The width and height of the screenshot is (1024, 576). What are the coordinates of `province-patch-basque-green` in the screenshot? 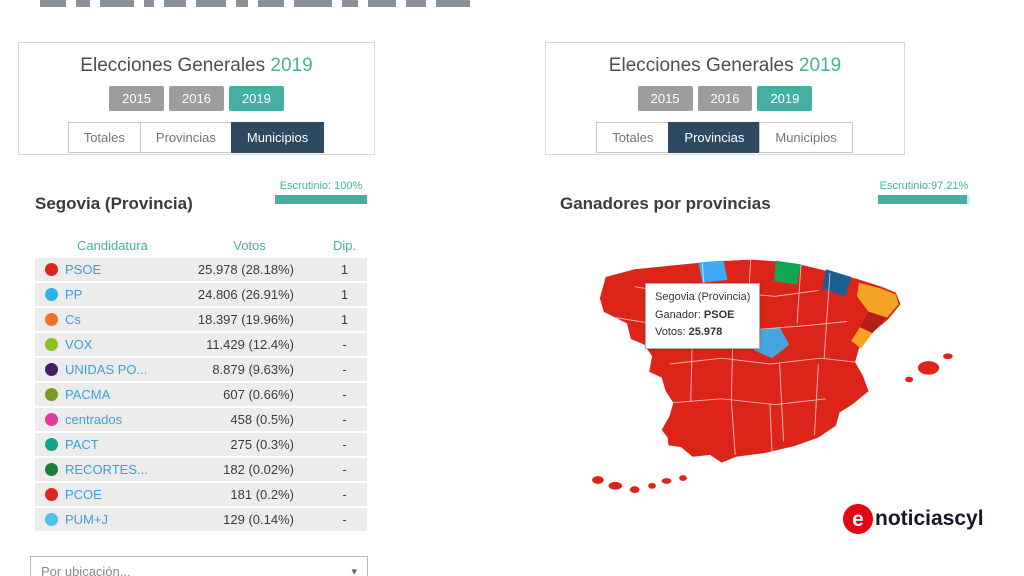 It's located at (787, 272).